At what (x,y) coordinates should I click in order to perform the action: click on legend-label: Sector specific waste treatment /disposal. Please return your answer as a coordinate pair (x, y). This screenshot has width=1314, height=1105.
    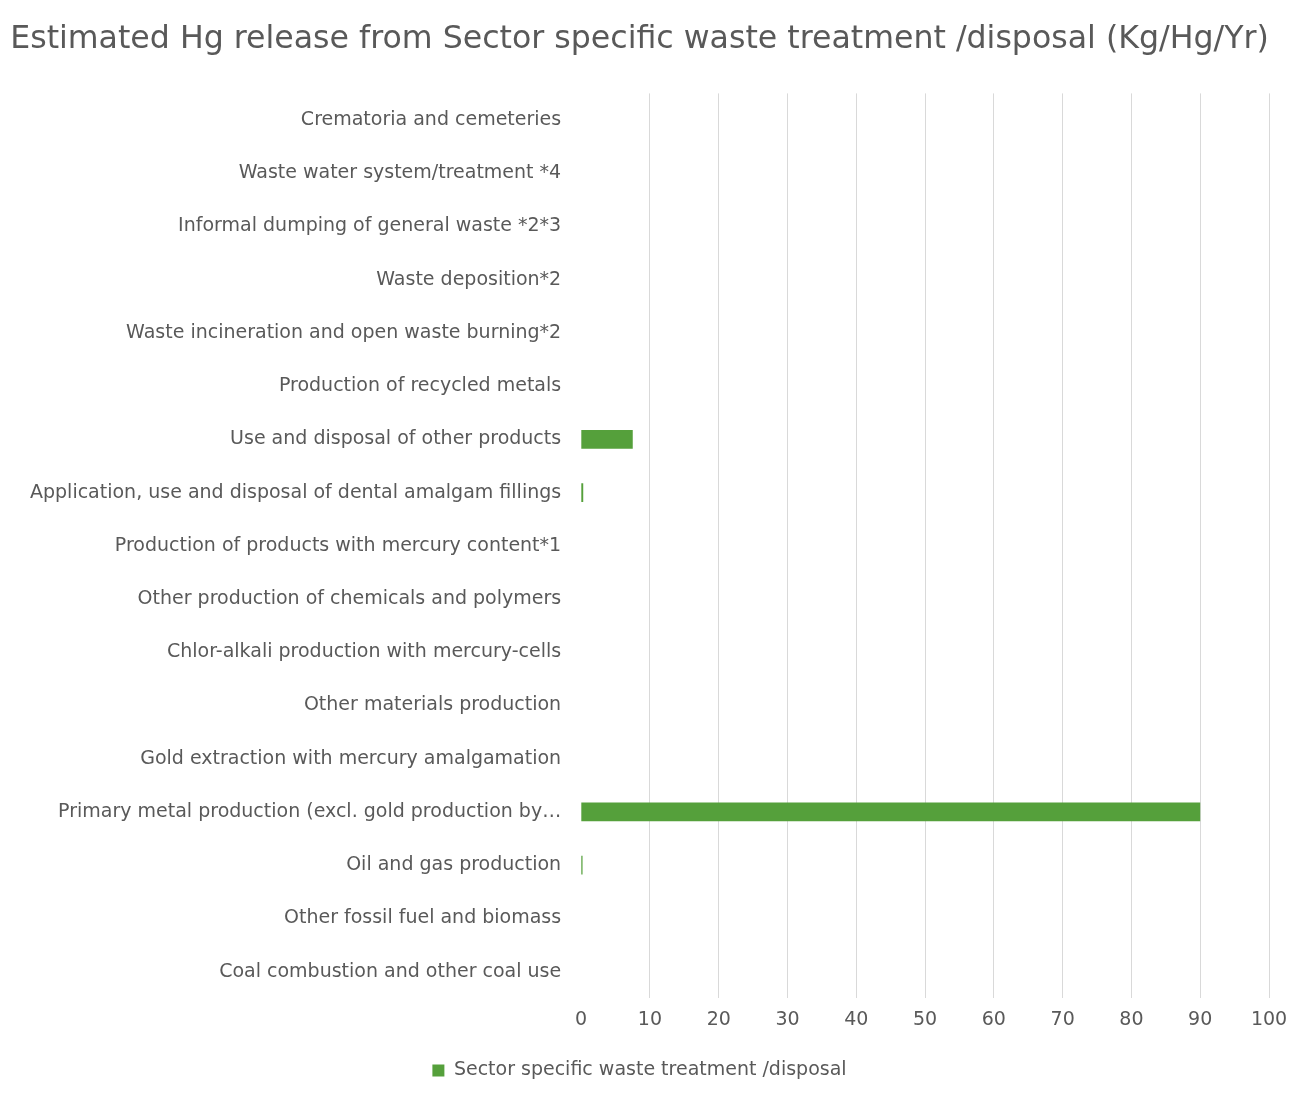
    Looking at the image, I should click on (650, 1068).